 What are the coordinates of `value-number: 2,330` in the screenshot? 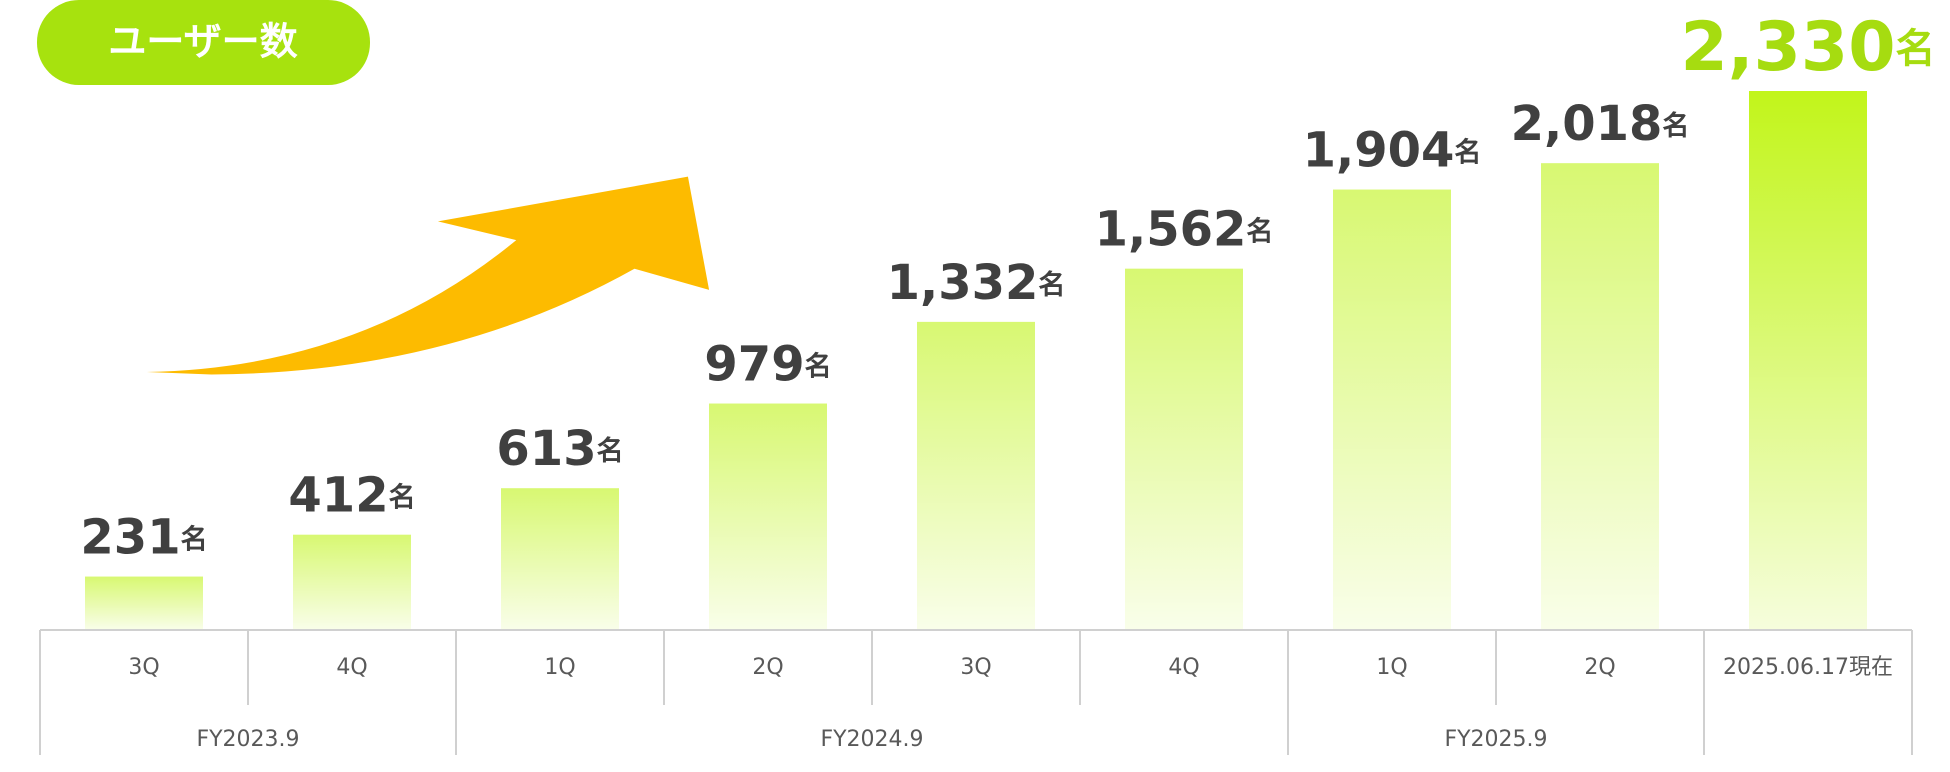 It's located at (1787, 47).